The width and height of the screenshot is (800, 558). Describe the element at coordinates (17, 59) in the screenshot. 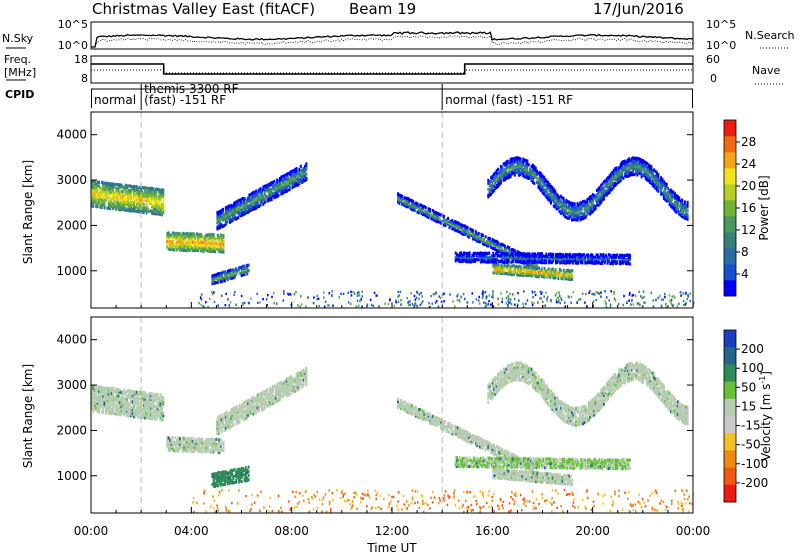

I see `freq-label: Freq.` at that location.